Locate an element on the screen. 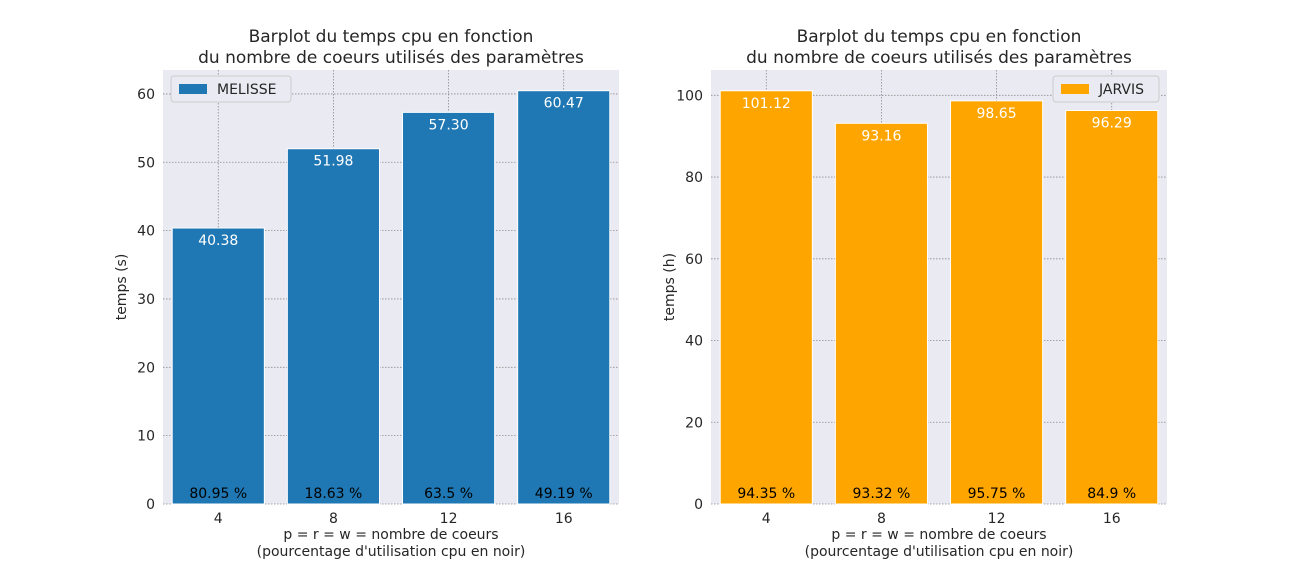 The width and height of the screenshot is (1296, 580). bar-value-label: 51.98 is located at coordinates (333, 162).